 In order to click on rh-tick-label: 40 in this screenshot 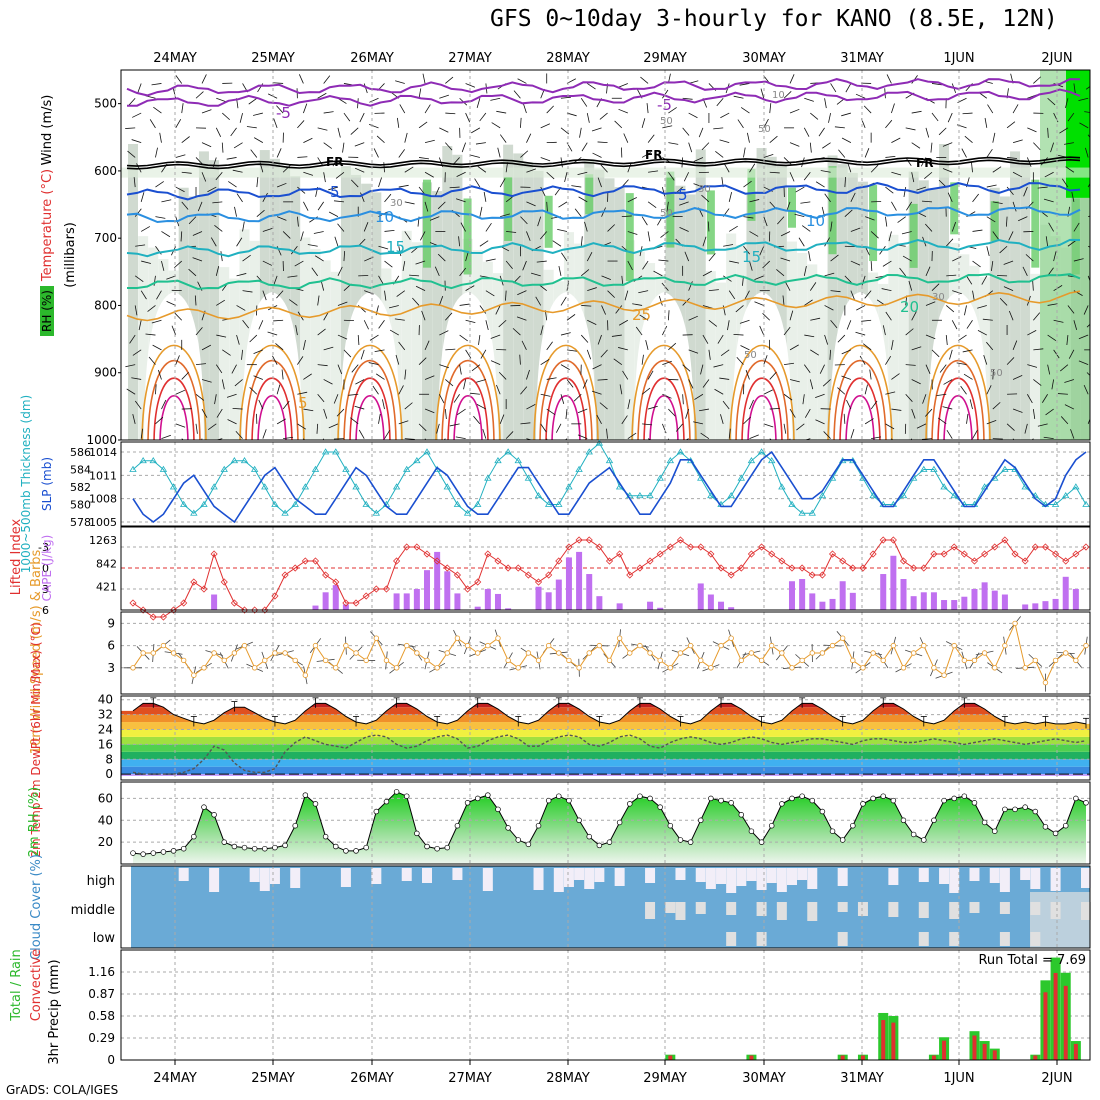, I will do `click(105, 820)`.